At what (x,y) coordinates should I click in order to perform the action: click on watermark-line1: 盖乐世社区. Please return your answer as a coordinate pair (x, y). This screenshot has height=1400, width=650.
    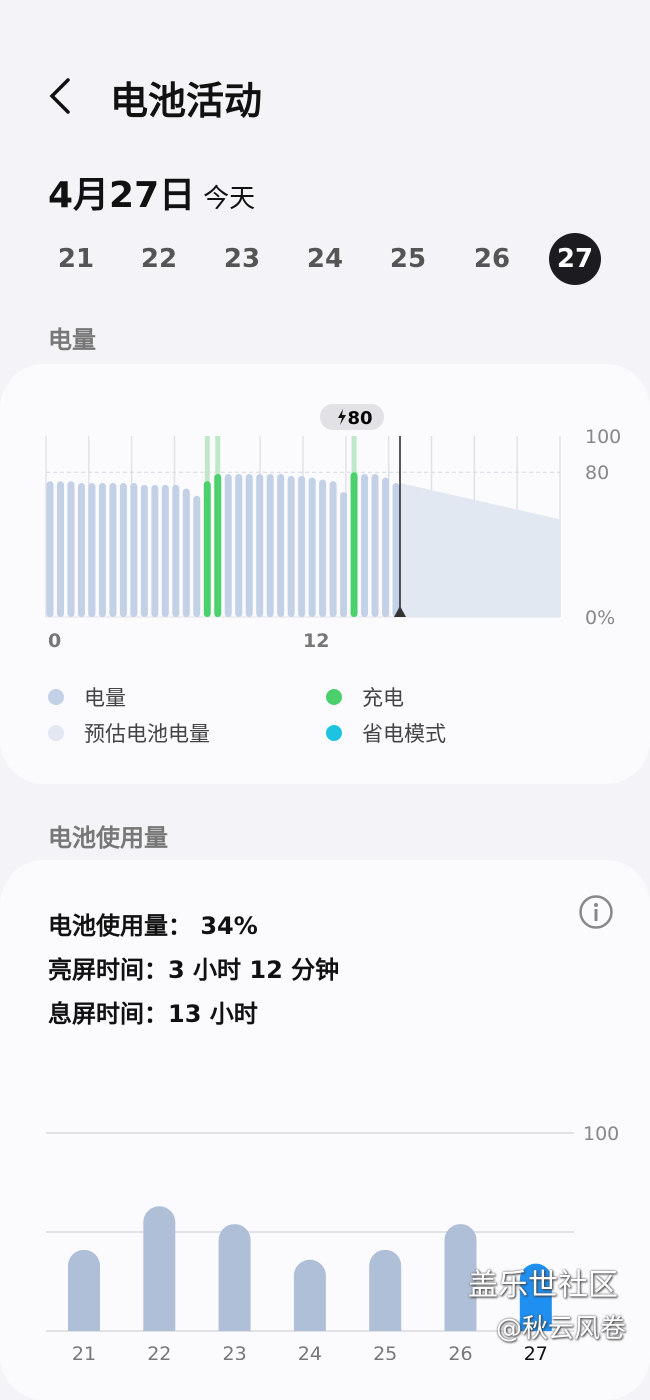
    Looking at the image, I should click on (543, 1285).